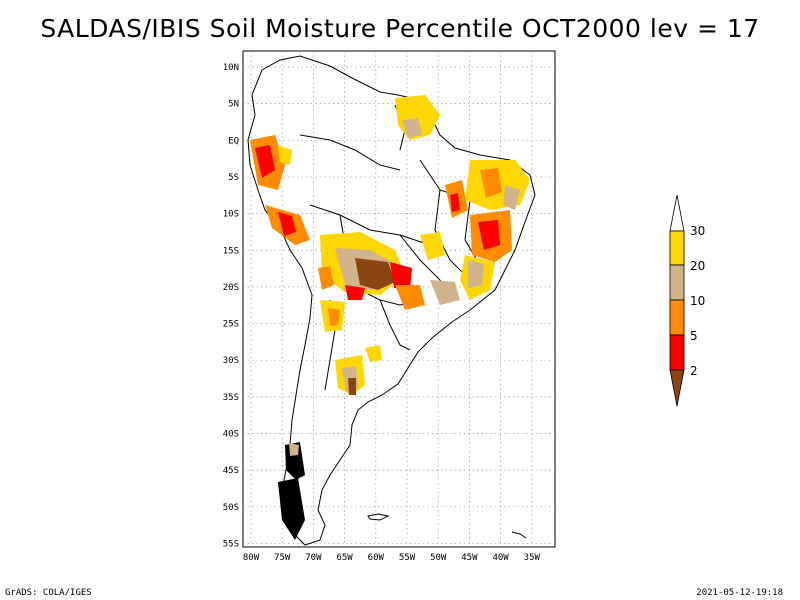 The image size is (800, 600). Describe the element at coordinates (739, 593) in the screenshot. I see `footer-timestamp: 2021-05-12-19:18` at that location.